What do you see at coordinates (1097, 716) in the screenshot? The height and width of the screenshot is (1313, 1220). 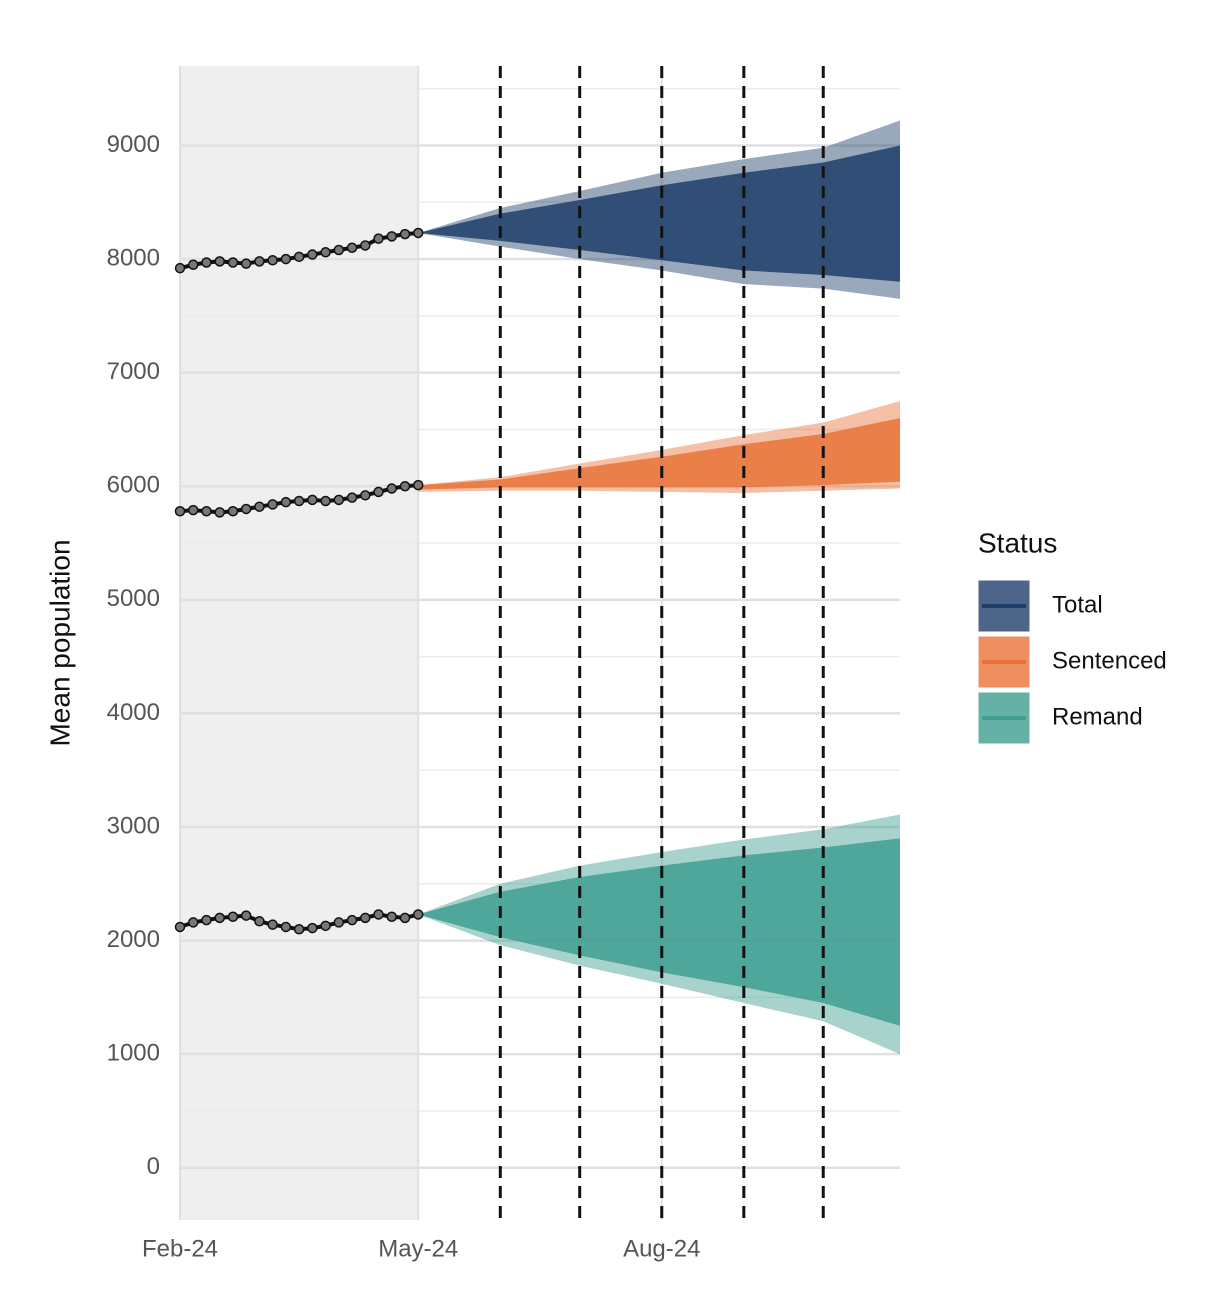 I see `legend-label: Remand` at bounding box center [1097, 716].